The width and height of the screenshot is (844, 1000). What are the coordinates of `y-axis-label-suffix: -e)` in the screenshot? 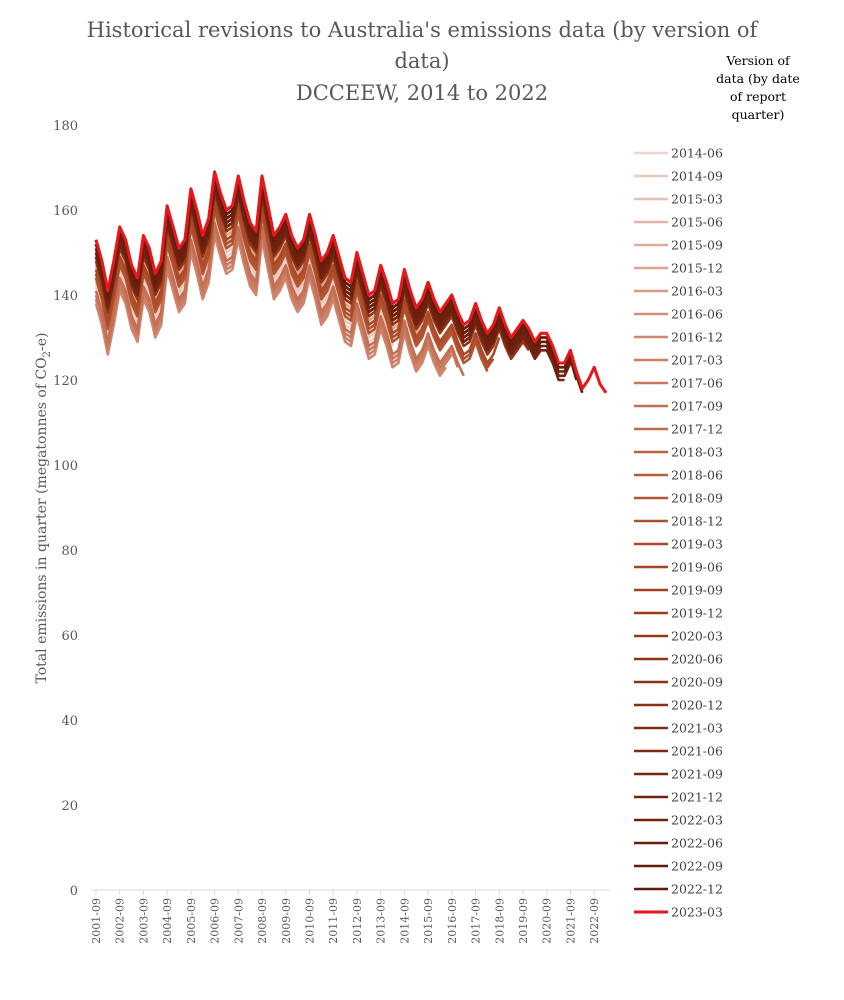 It's located at (42, 341).